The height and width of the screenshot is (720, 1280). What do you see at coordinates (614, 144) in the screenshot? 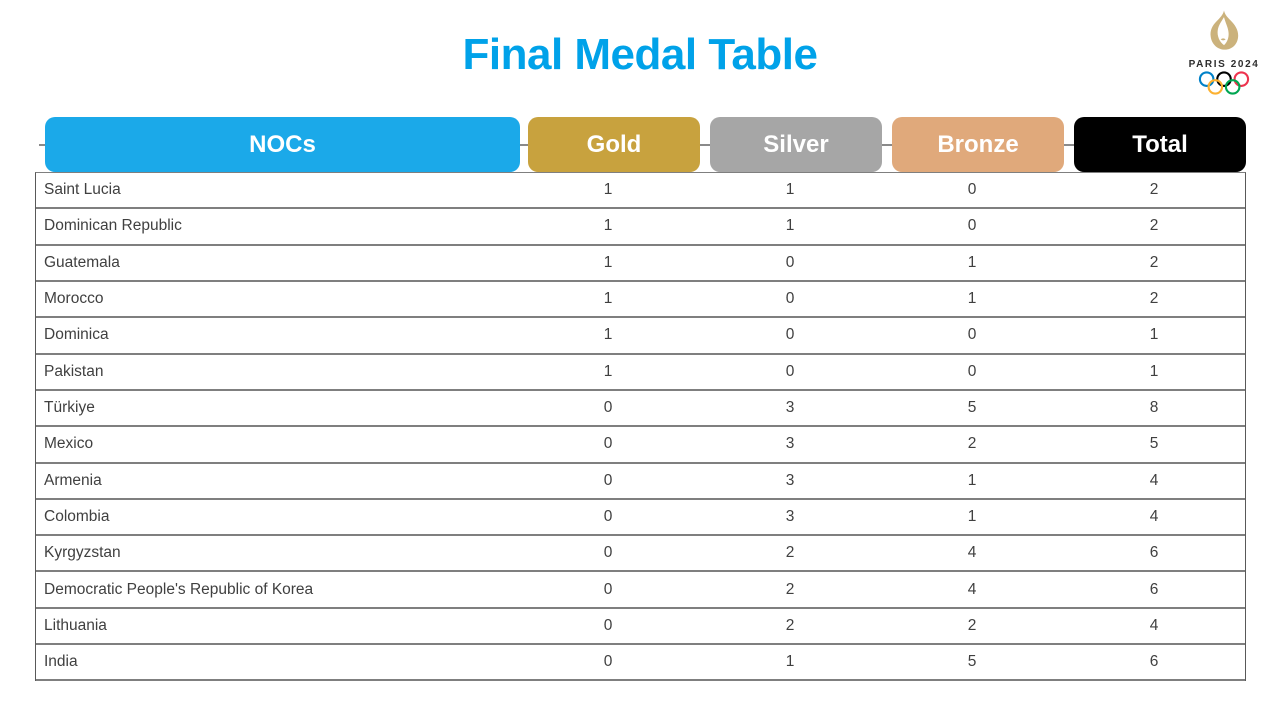
I see `header-gold: Gold` at bounding box center [614, 144].